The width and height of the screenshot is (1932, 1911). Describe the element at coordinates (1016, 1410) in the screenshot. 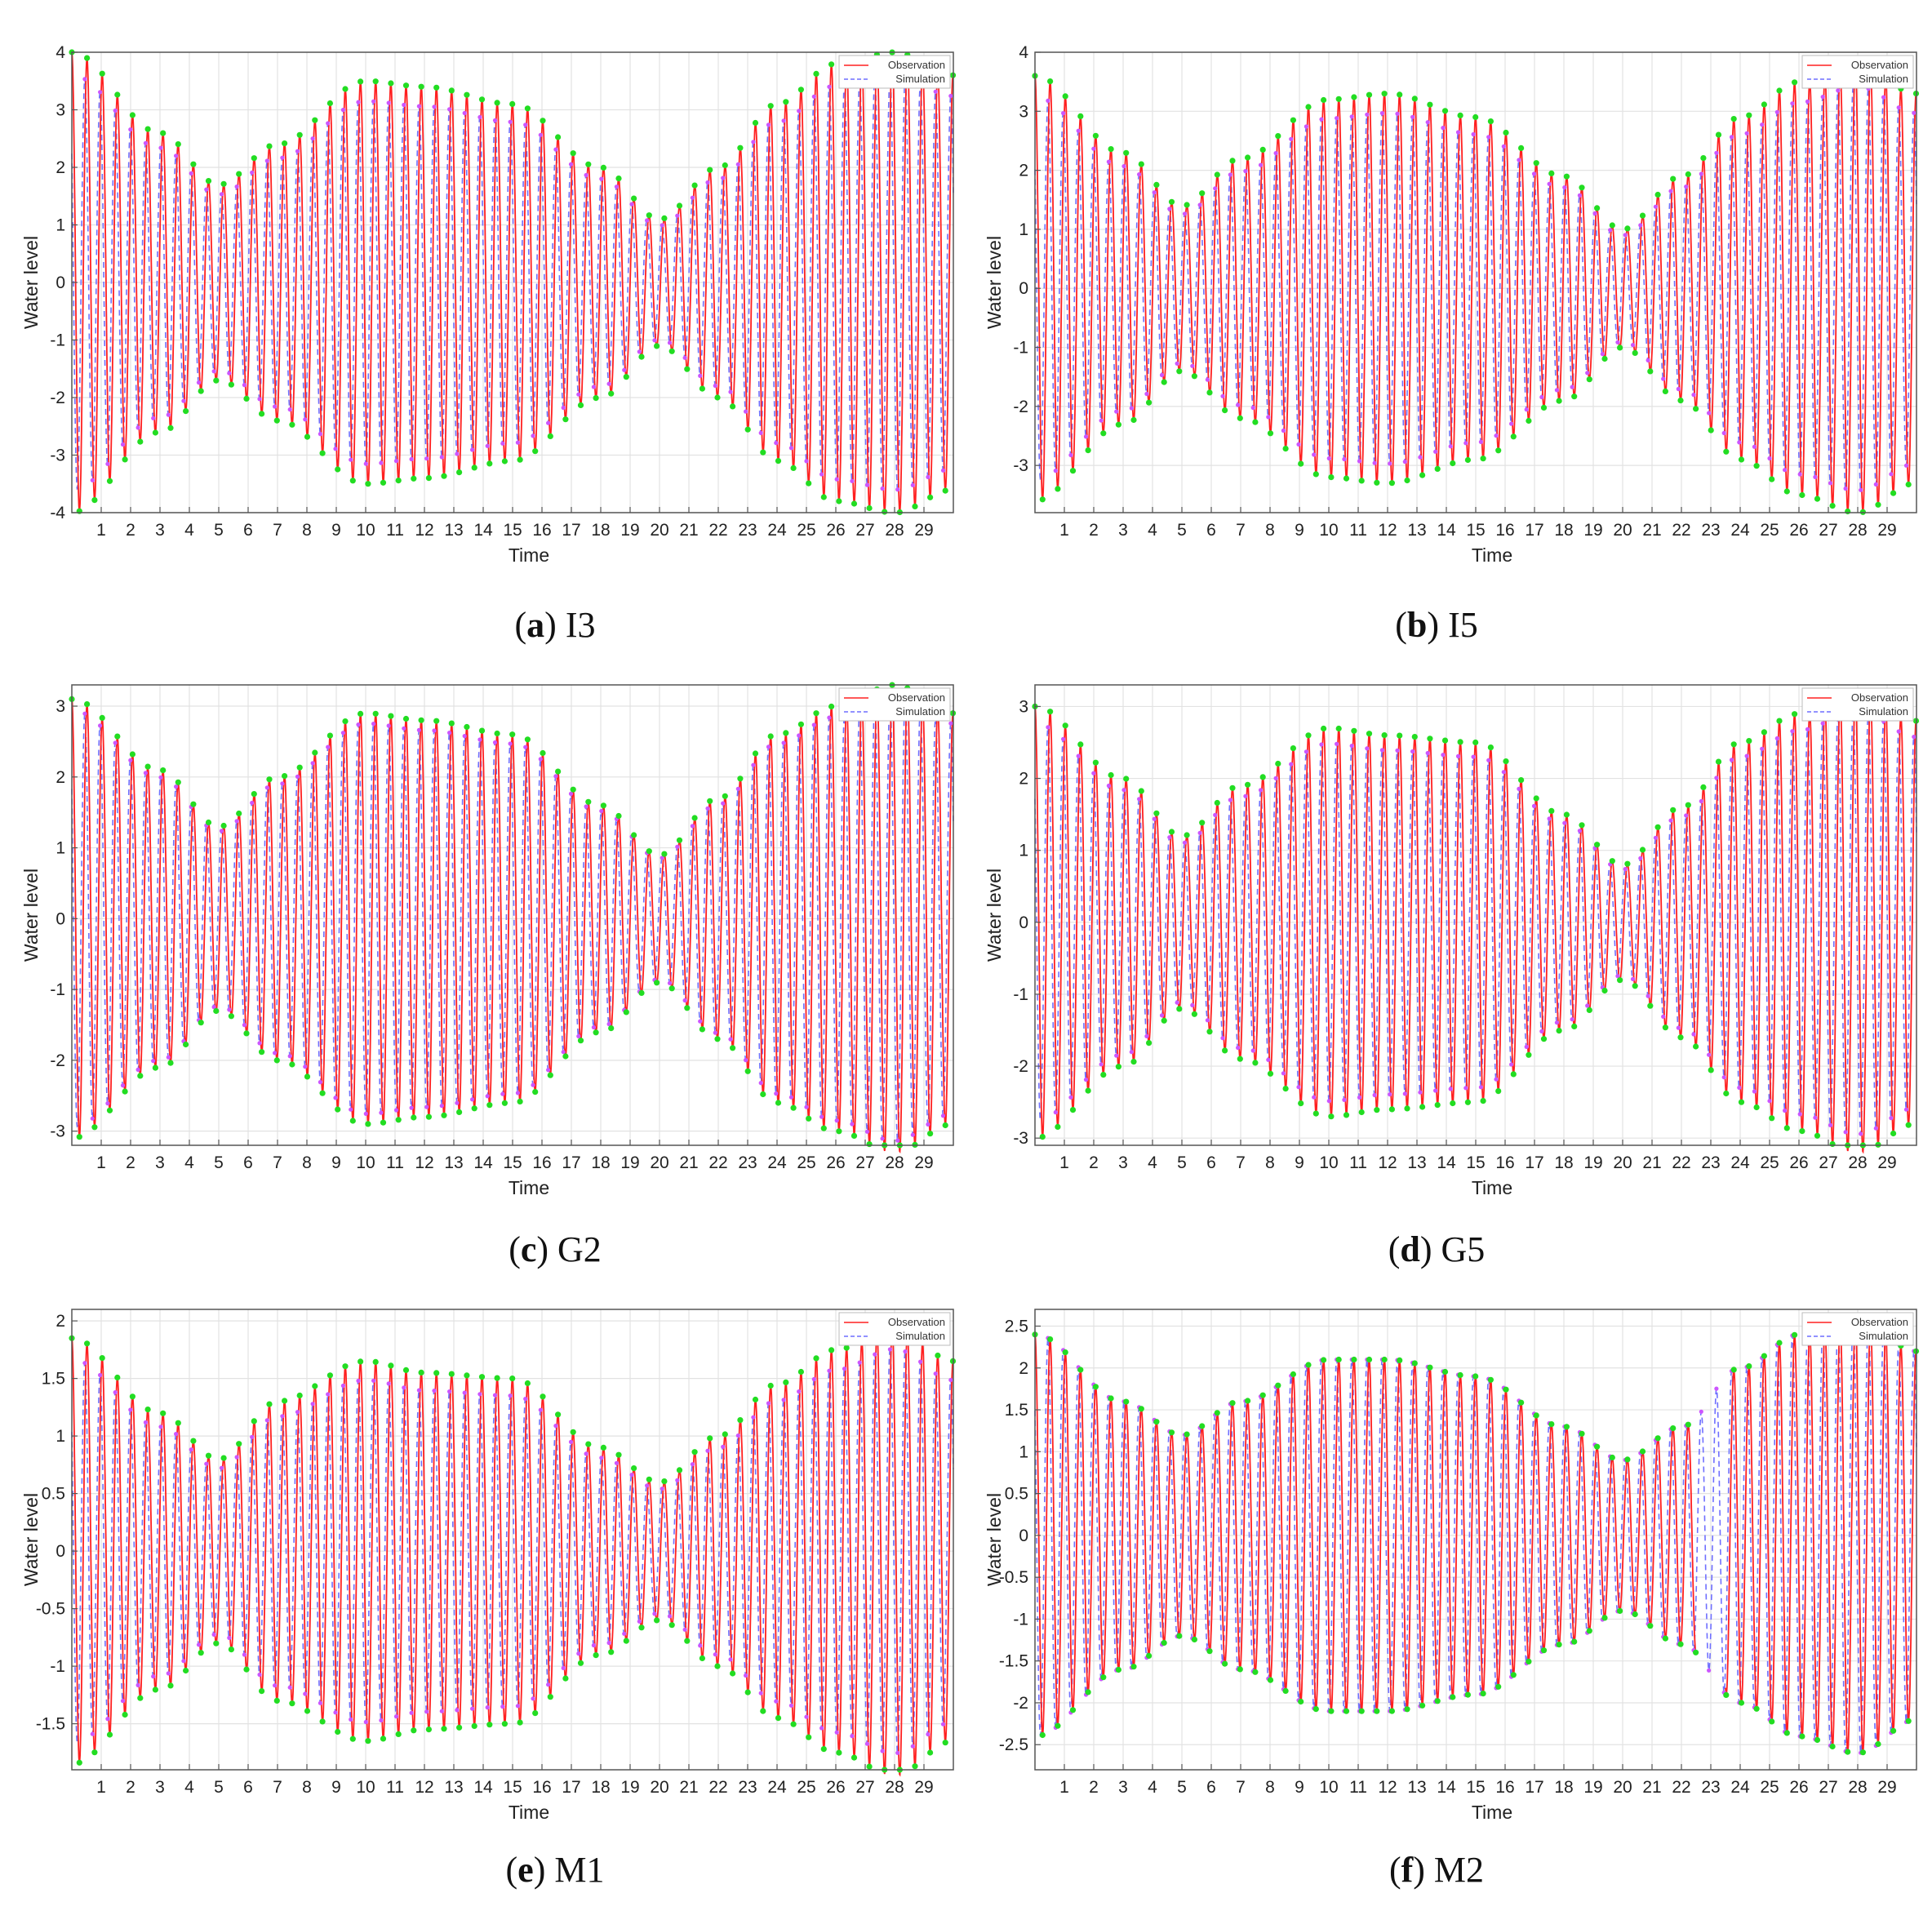

I see `y-tick-label: 1.5` at that location.